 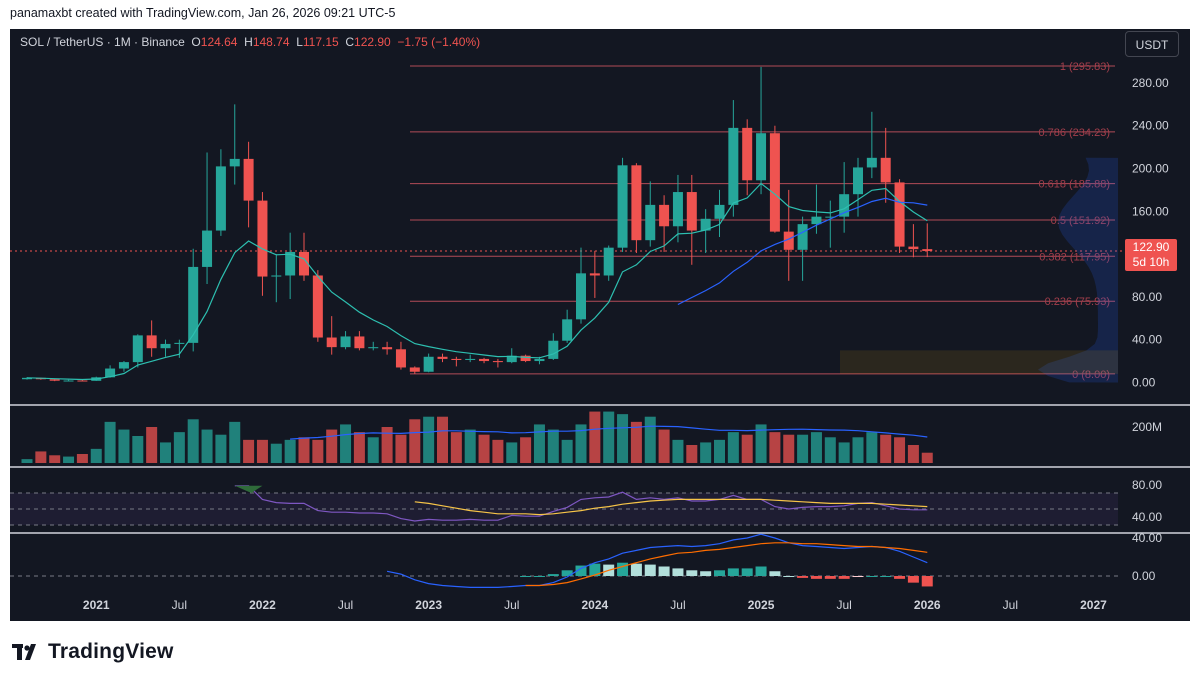 I want to click on open-value: 124.64, so click(x=219, y=42).